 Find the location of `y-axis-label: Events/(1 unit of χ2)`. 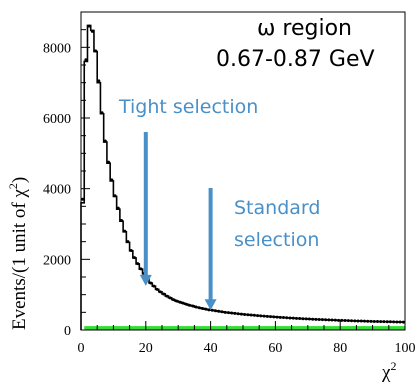

y-axis-label: Events/(1 unit of χ2) is located at coordinates (18, 253).